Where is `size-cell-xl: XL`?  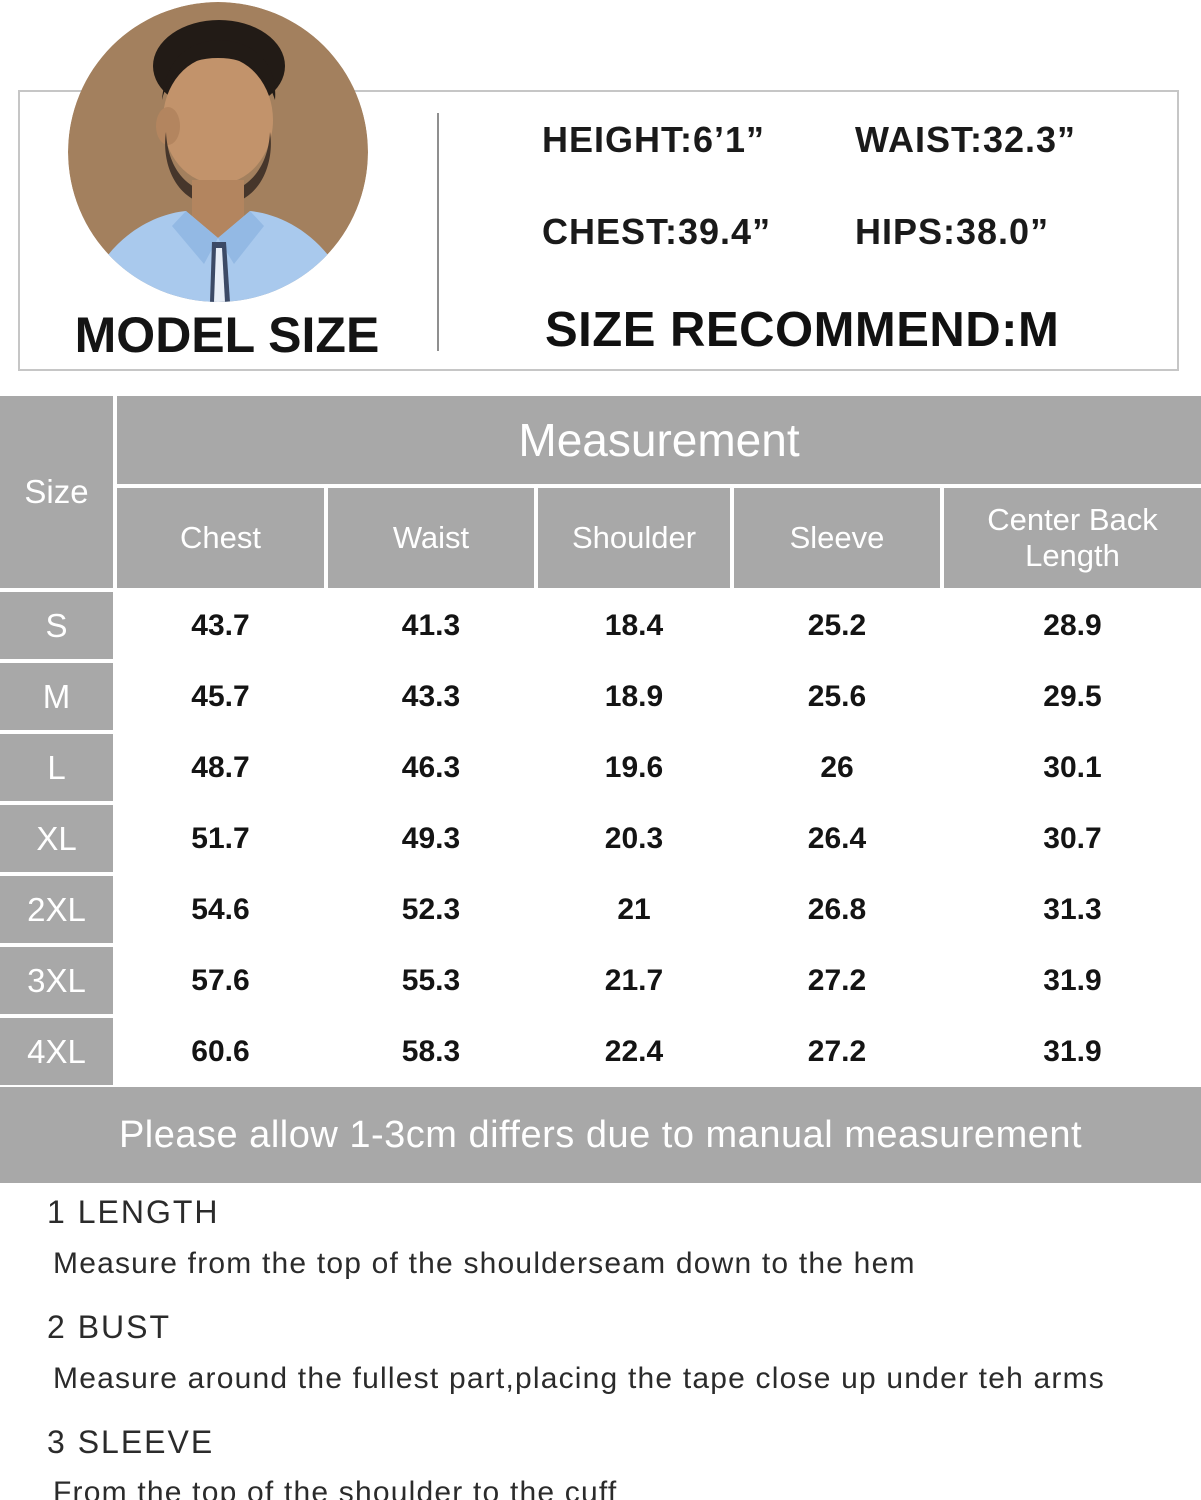 size-cell-xl: XL is located at coordinates (56, 838).